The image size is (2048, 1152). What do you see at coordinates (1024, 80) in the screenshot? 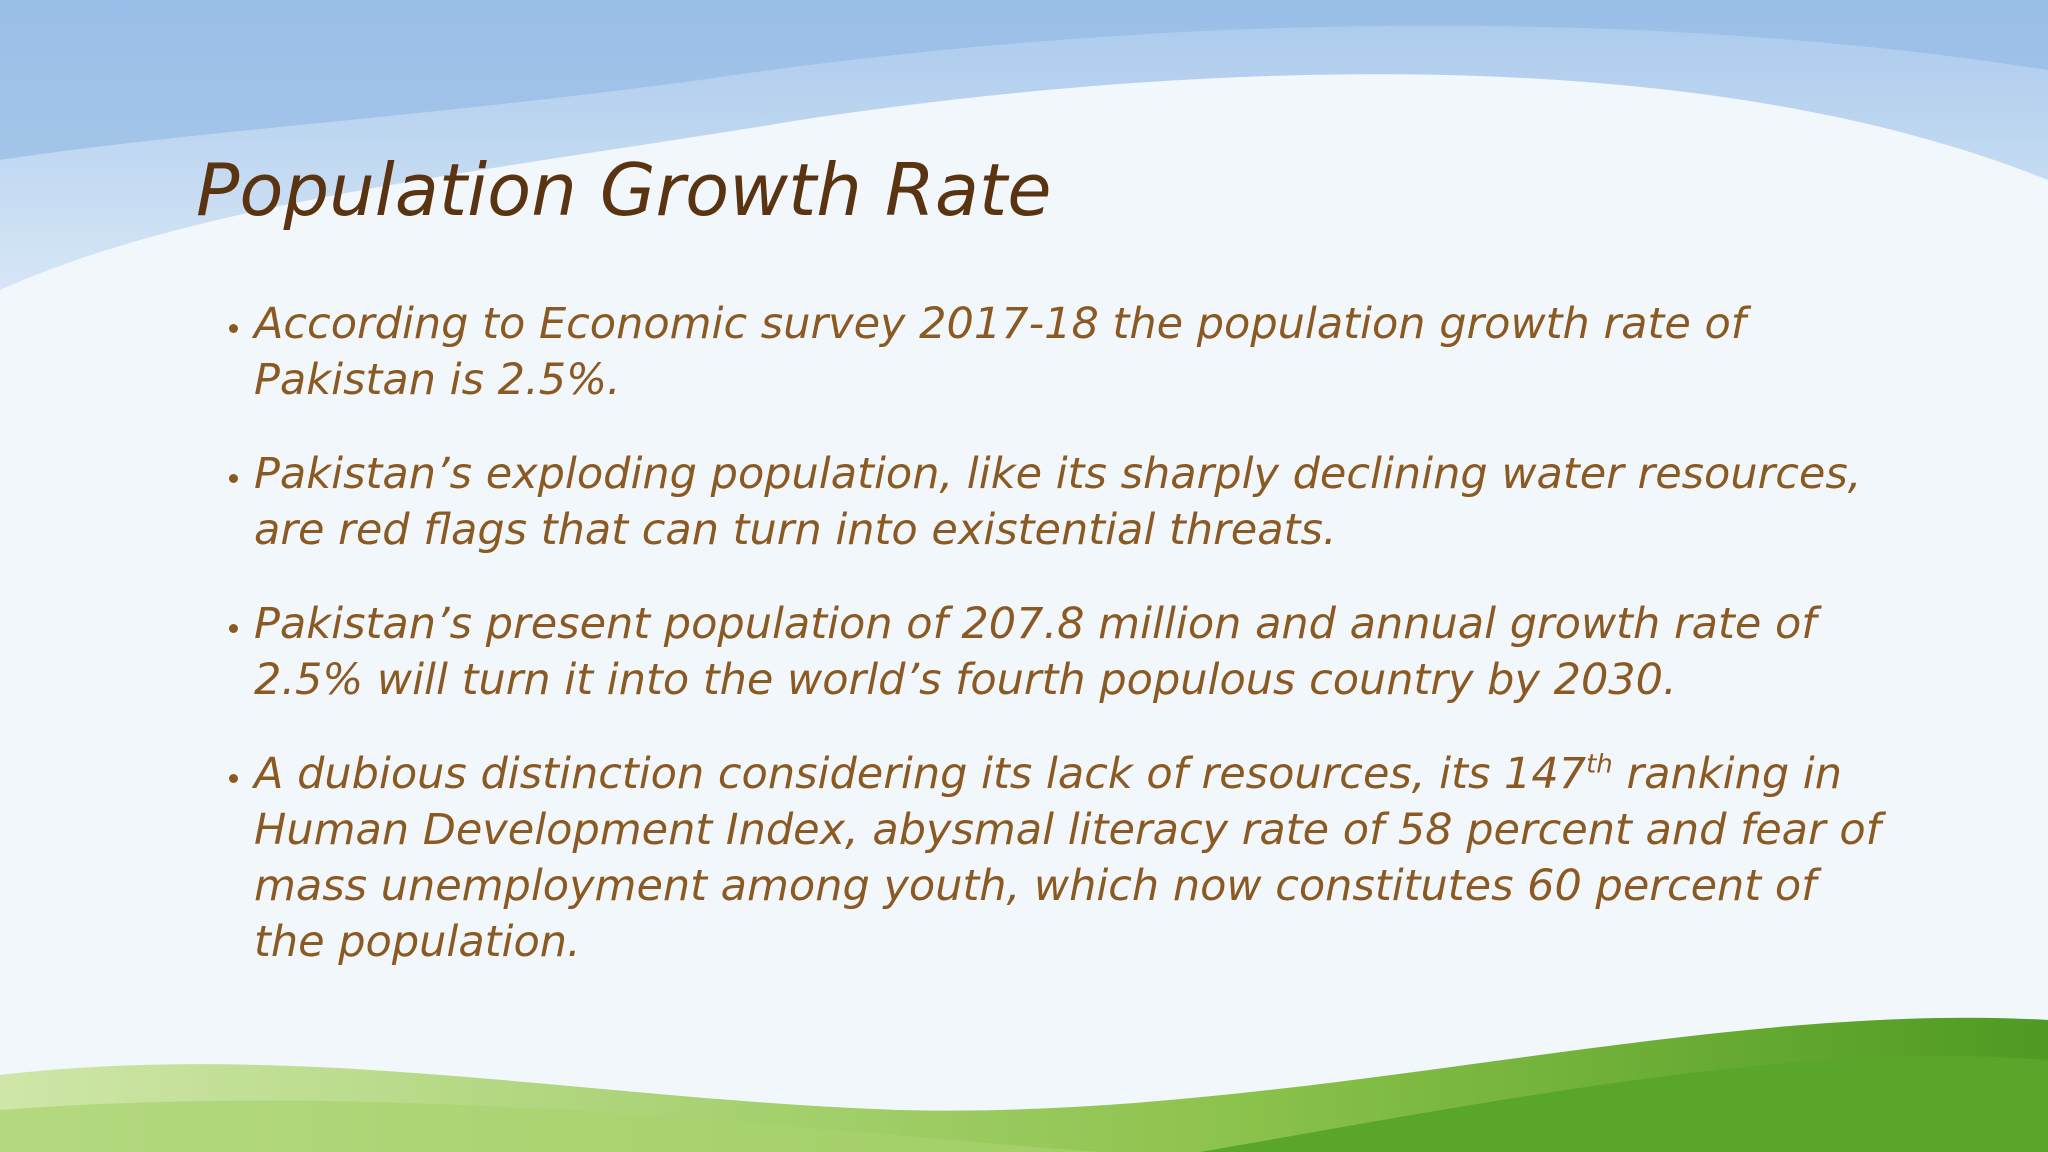
I see `sky-wave` at bounding box center [1024, 80].